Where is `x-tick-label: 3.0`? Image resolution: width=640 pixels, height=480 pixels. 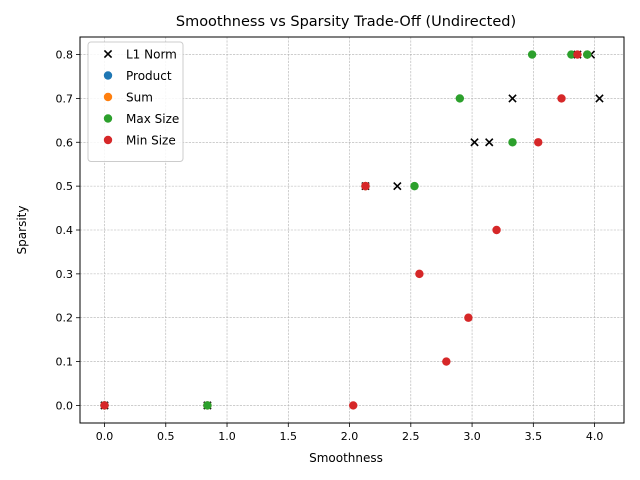 x-tick-label: 3.0 is located at coordinates (472, 436).